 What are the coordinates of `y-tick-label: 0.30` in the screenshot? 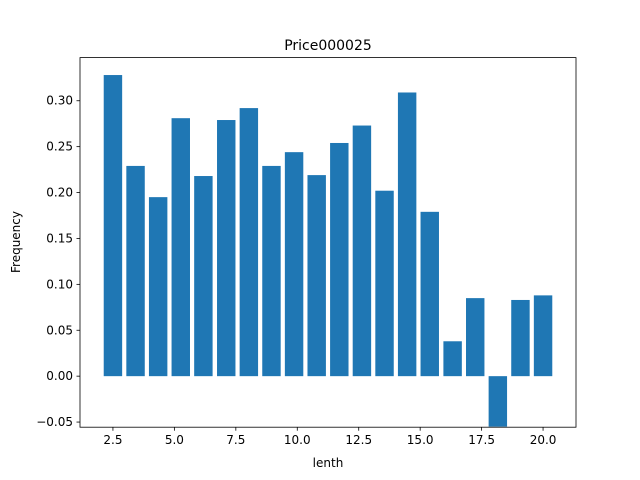 It's located at (59, 101).